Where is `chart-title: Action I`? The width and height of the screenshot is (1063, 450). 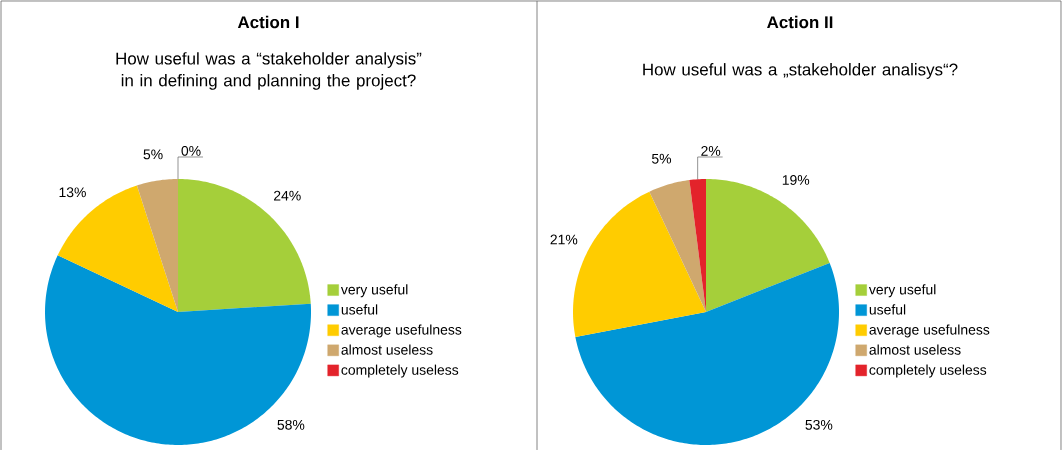
chart-title: Action I is located at coordinates (268, 22).